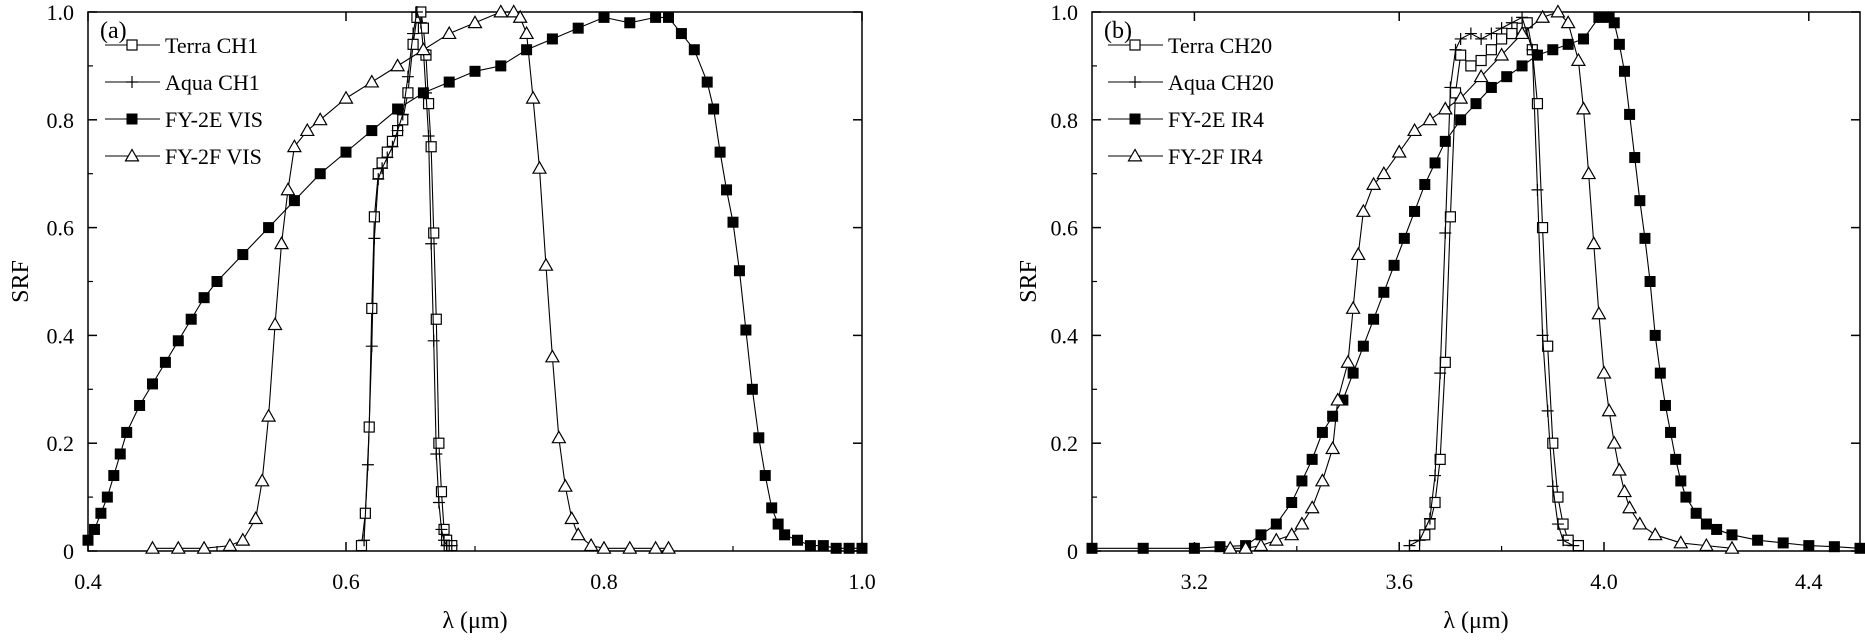 The height and width of the screenshot is (643, 1865). I want to click on series-aqua-ch20, so click(1491, 281).